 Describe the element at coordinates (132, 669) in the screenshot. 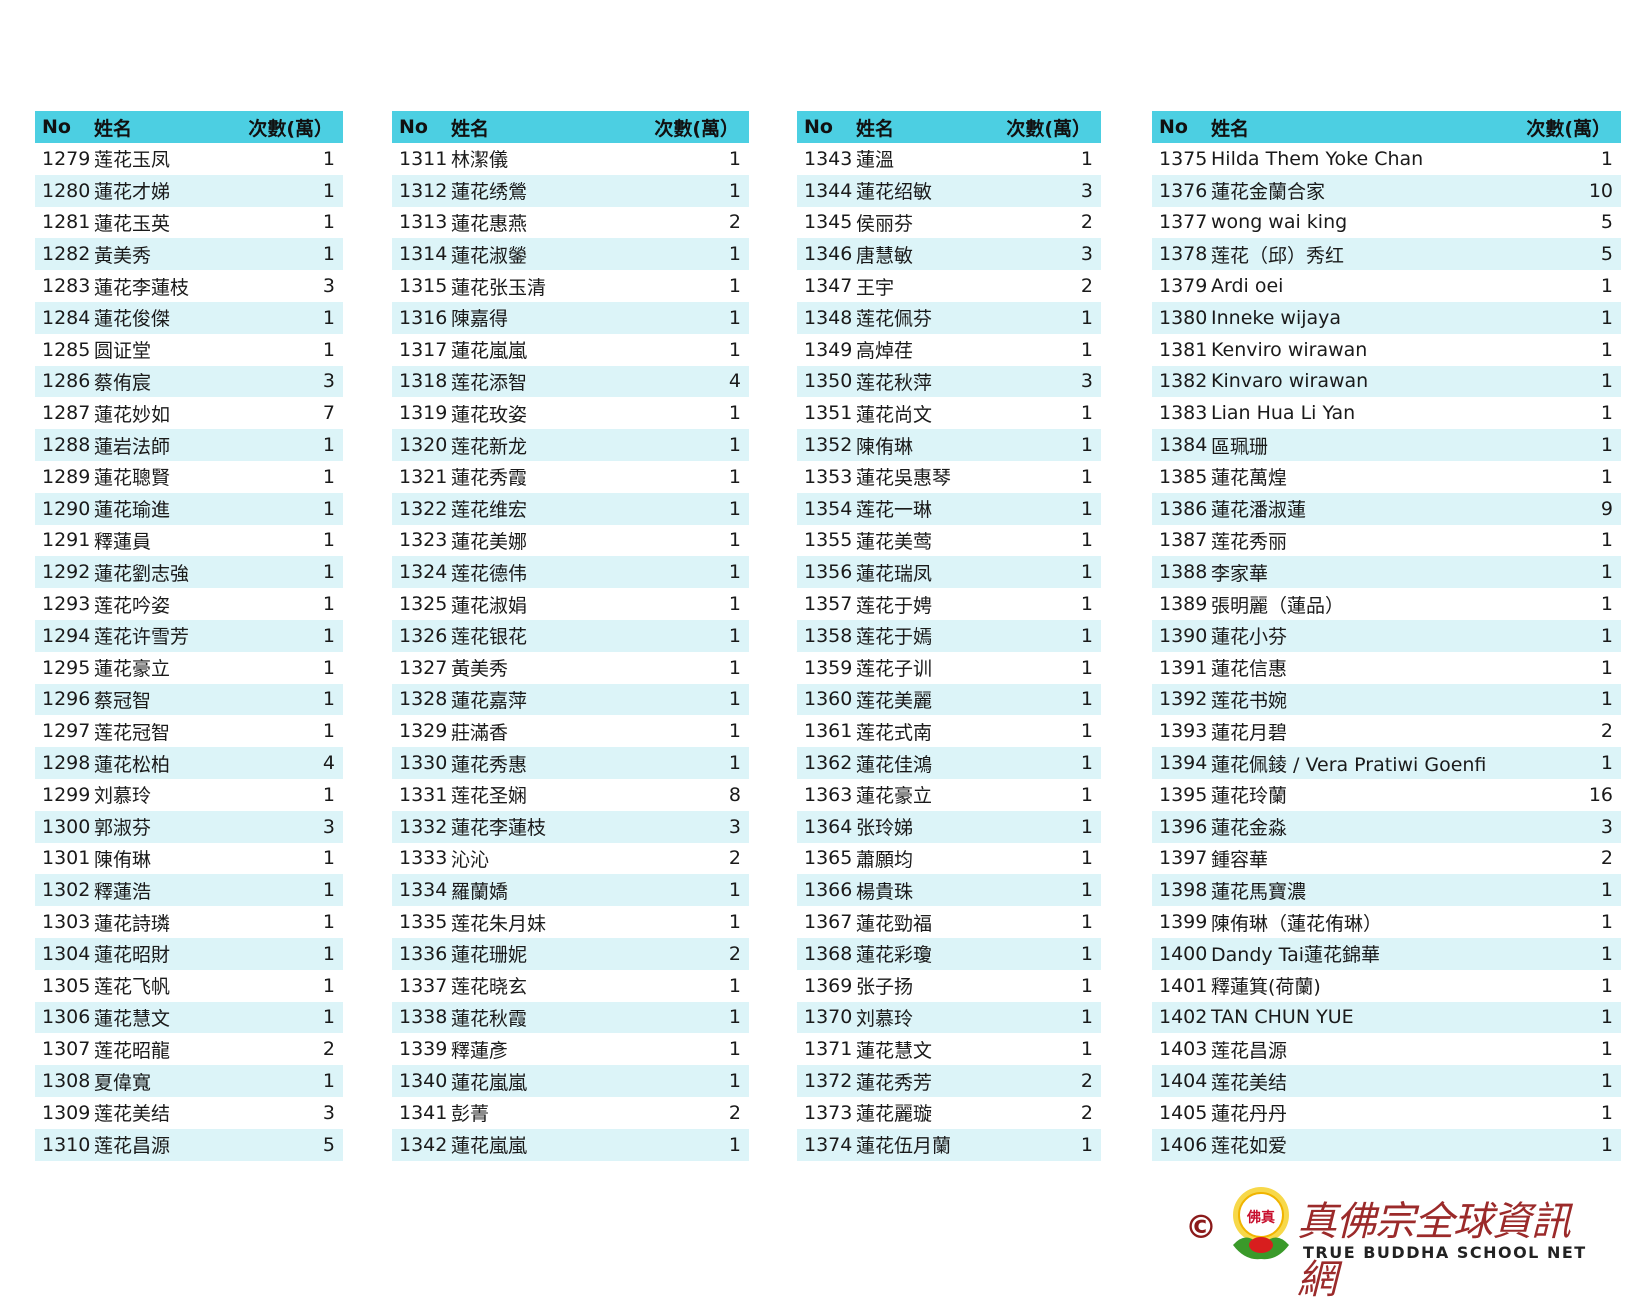

I see `cell-name: 蓮花豪立` at that location.